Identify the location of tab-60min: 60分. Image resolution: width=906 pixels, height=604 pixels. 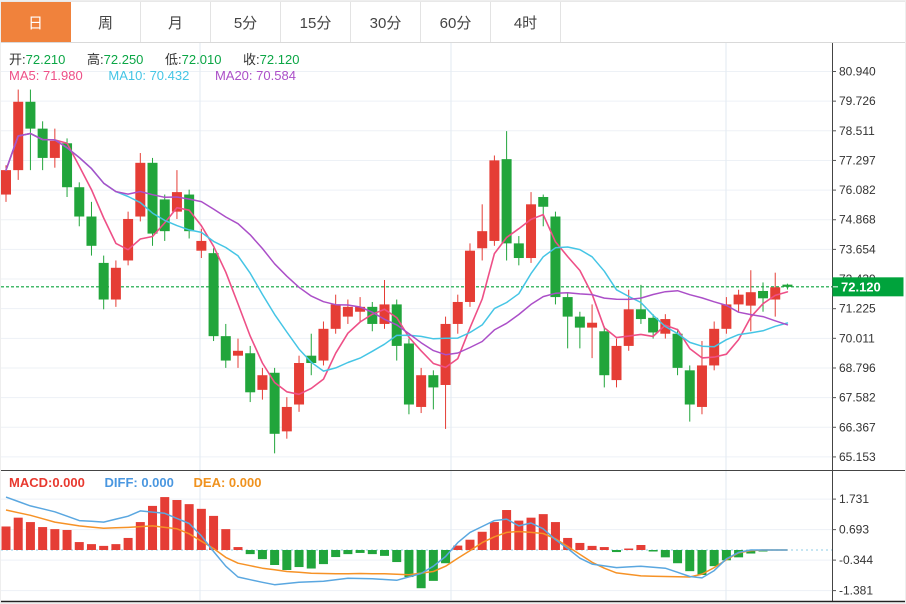
(456, 22).